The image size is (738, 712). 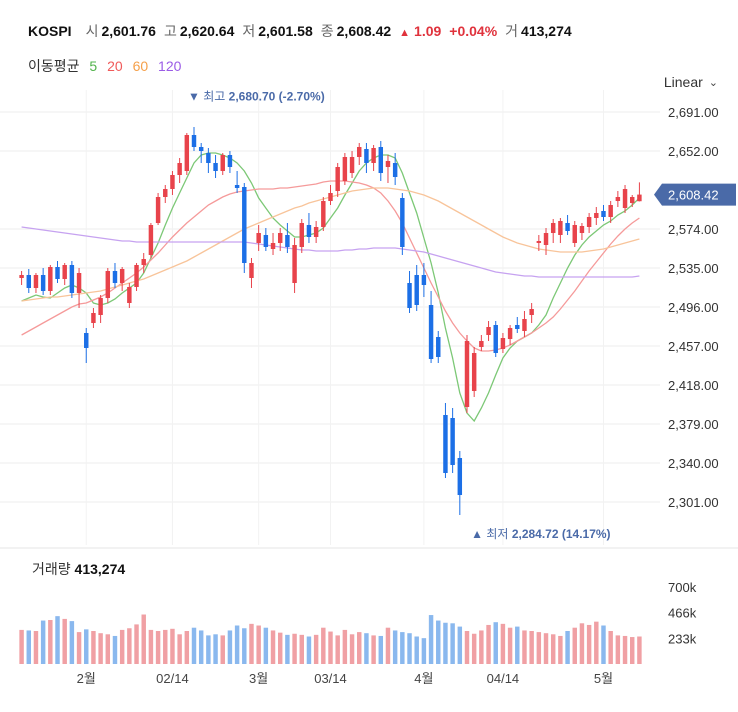 I want to click on volume-bars, so click(x=330, y=639).